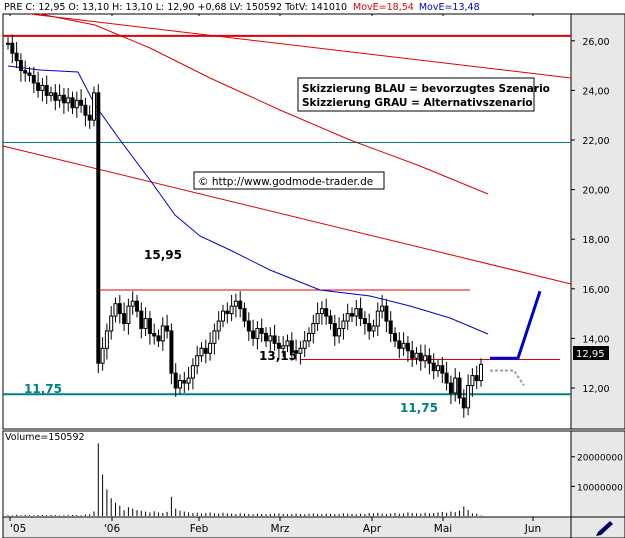 This screenshot has height=538, width=625. Describe the element at coordinates (604, 528) in the screenshot. I see `drawing-tool-icon` at that location.